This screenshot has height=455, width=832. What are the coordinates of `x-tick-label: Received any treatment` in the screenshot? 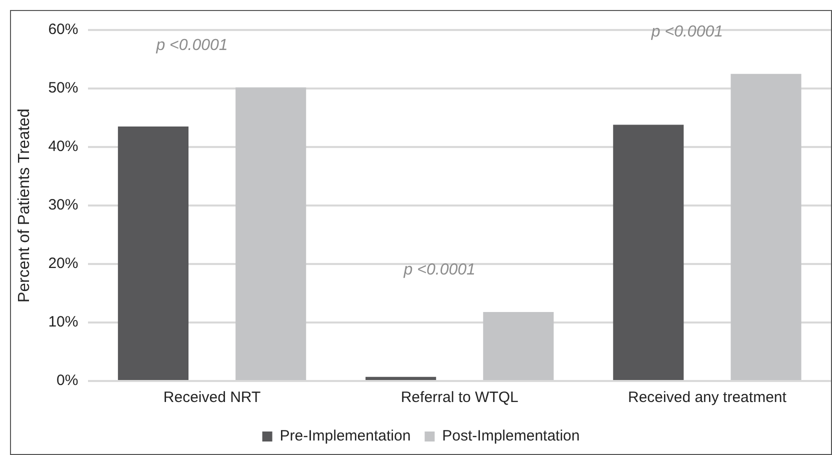 It's located at (708, 397).